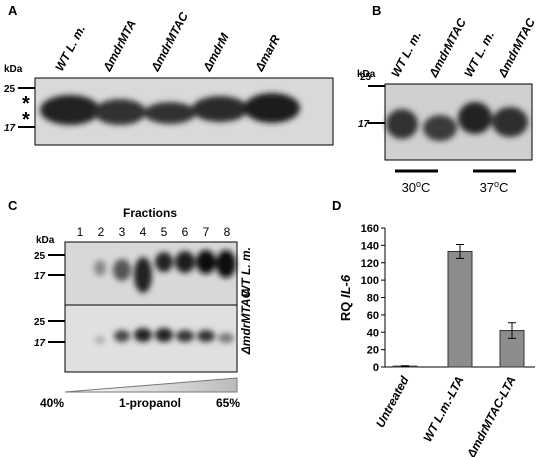 The width and height of the screenshot is (546, 457). What do you see at coordinates (206, 232) in the screenshot?
I see `fraction-number: 7` at bounding box center [206, 232].